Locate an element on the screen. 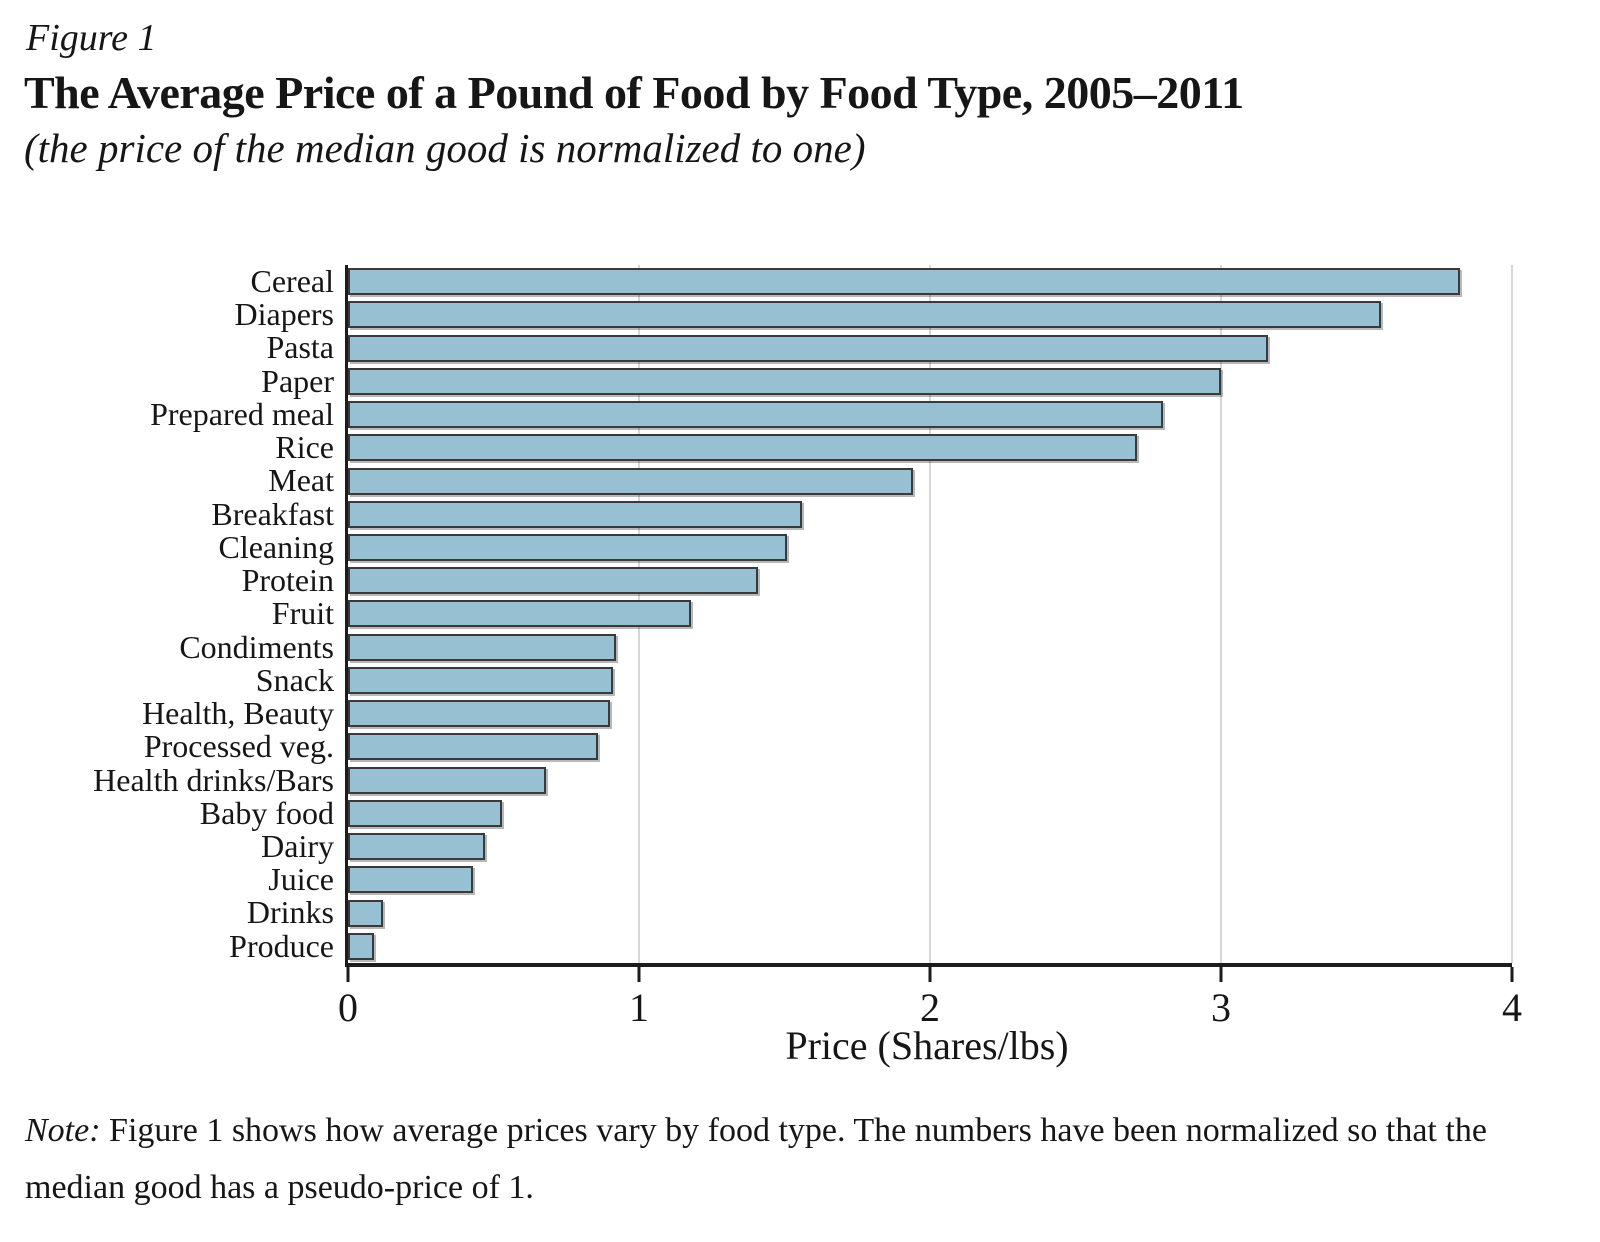 The height and width of the screenshot is (1242, 1600). x-axis-tick-label: 1 is located at coordinates (639, 1007).